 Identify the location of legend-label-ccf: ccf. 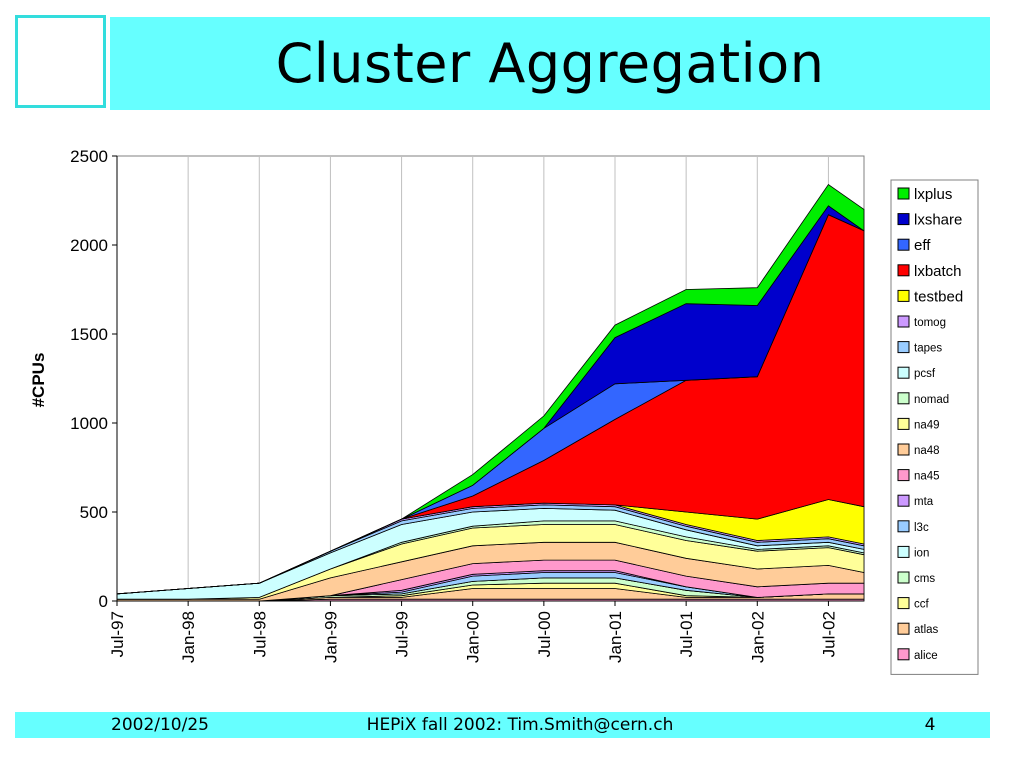
(922, 605).